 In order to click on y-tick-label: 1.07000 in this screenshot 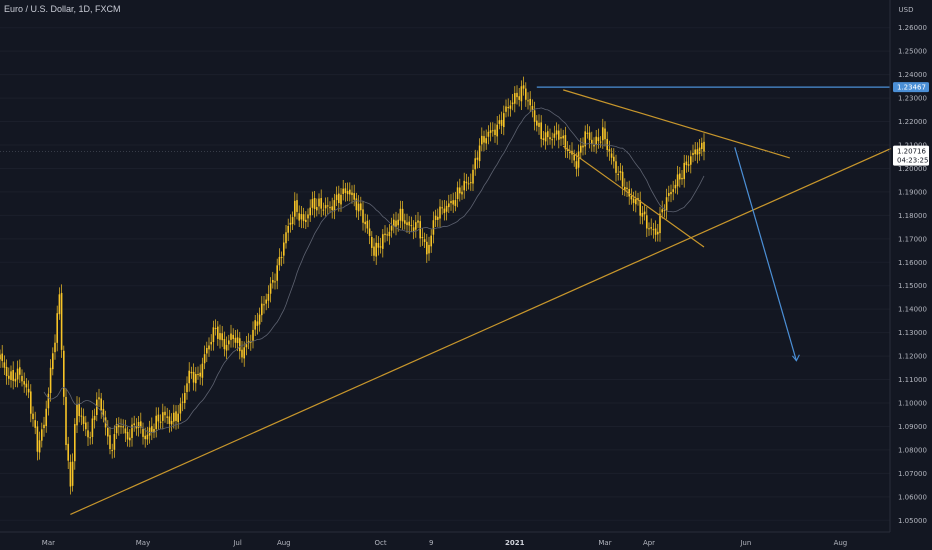, I will do `click(912, 474)`.